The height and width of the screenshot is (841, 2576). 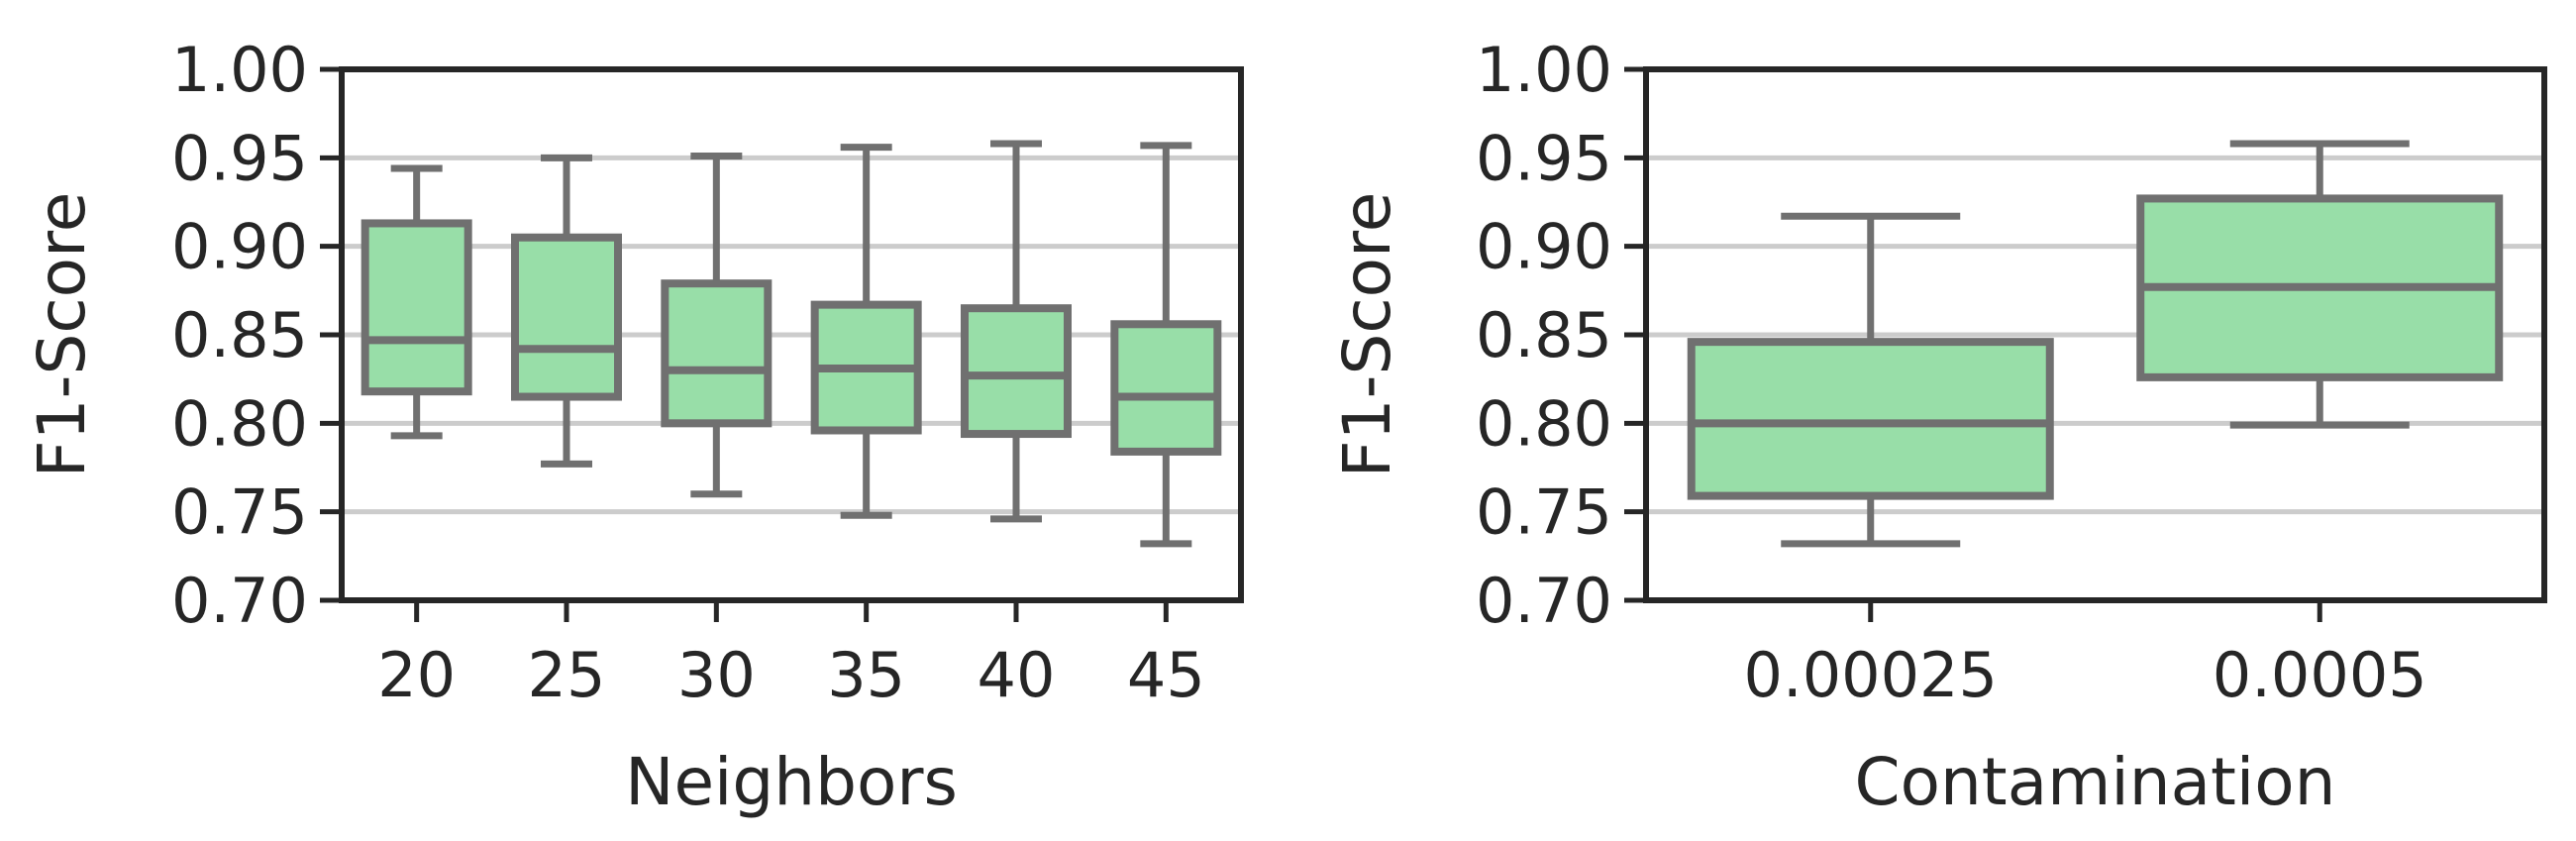 I want to click on x-tick-label: 20, so click(x=416, y=675).